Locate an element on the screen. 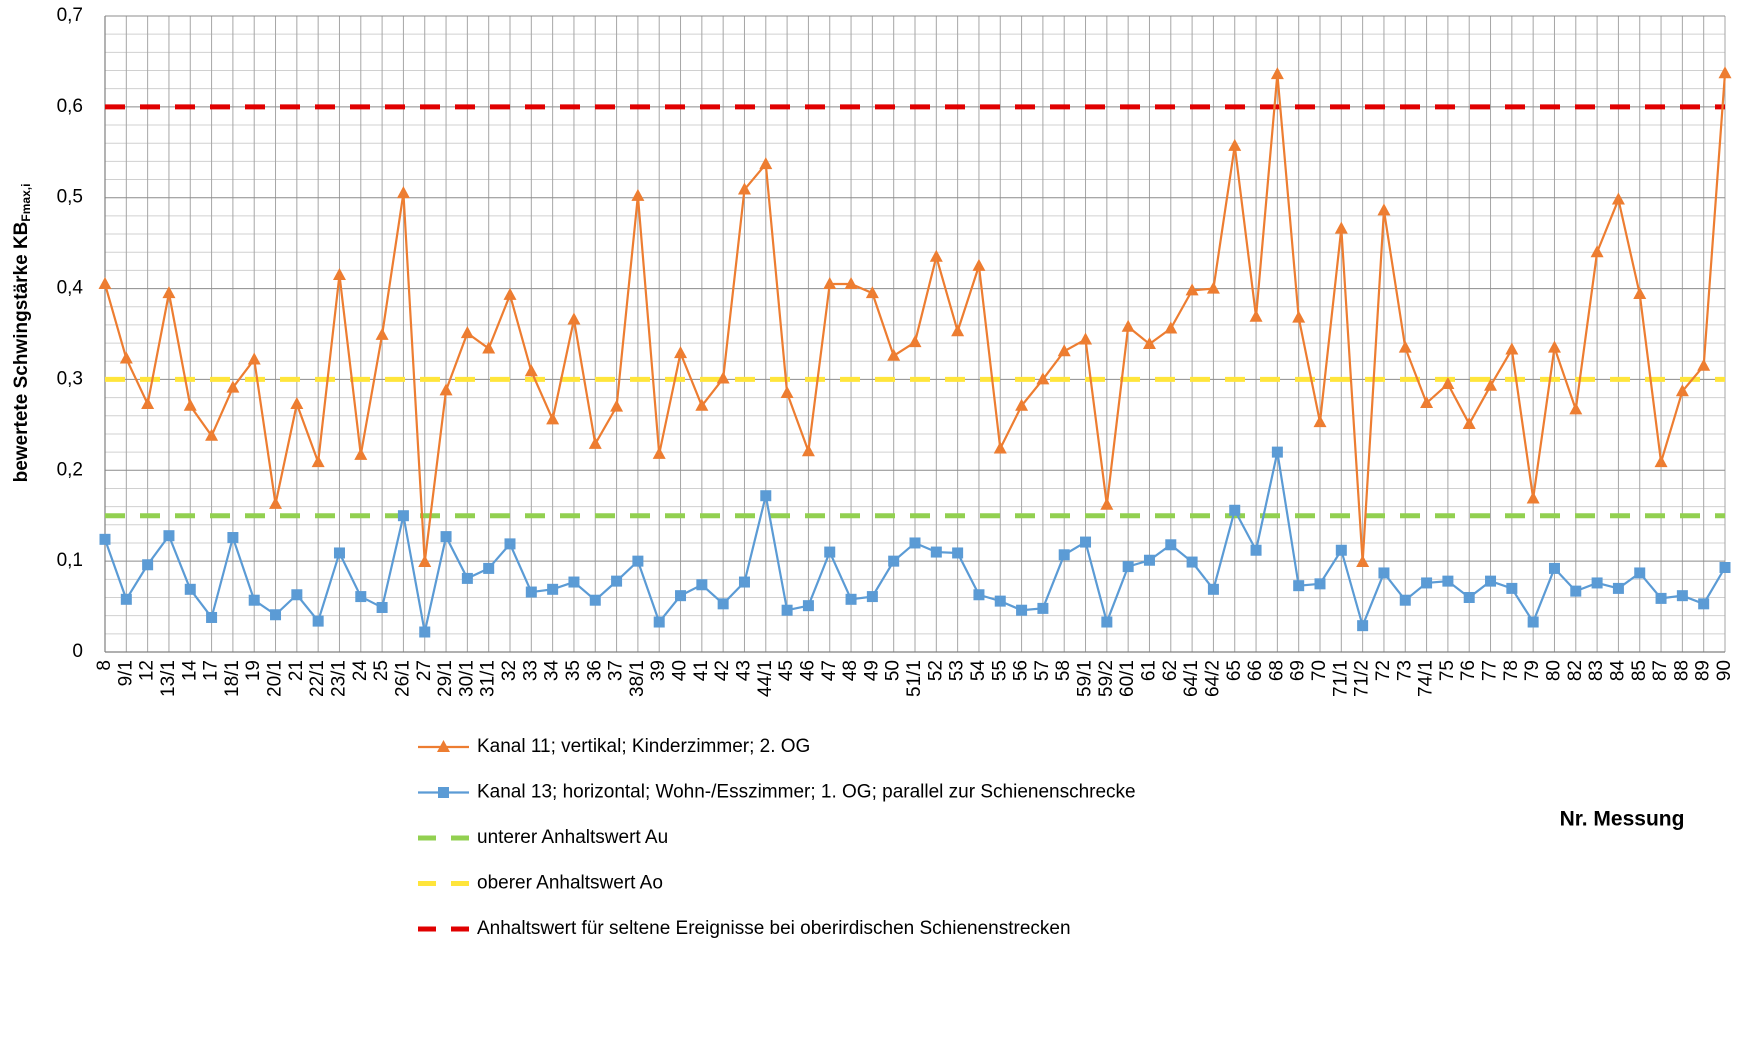  x-tick-label: 35 is located at coordinates (573, 670).